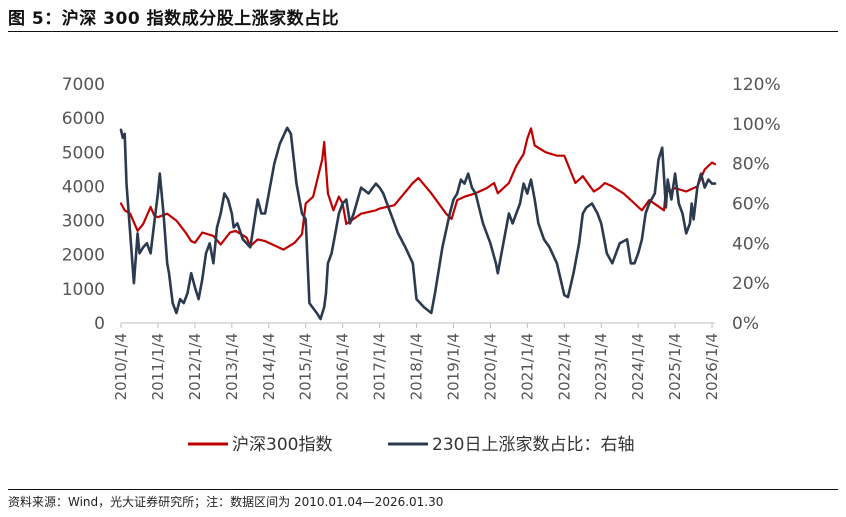  Describe the element at coordinates (83, 187) in the screenshot. I see `y-left-tick-label: 4000` at that location.